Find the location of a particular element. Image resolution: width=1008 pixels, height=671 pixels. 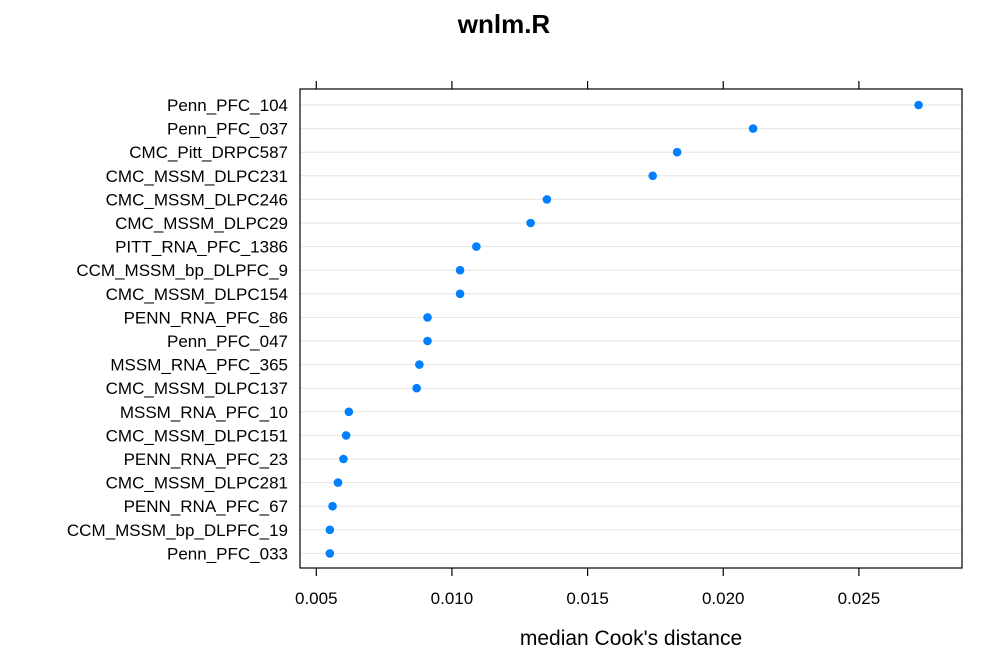

y-tick-label: Penn_PFC_047 is located at coordinates (227, 341).